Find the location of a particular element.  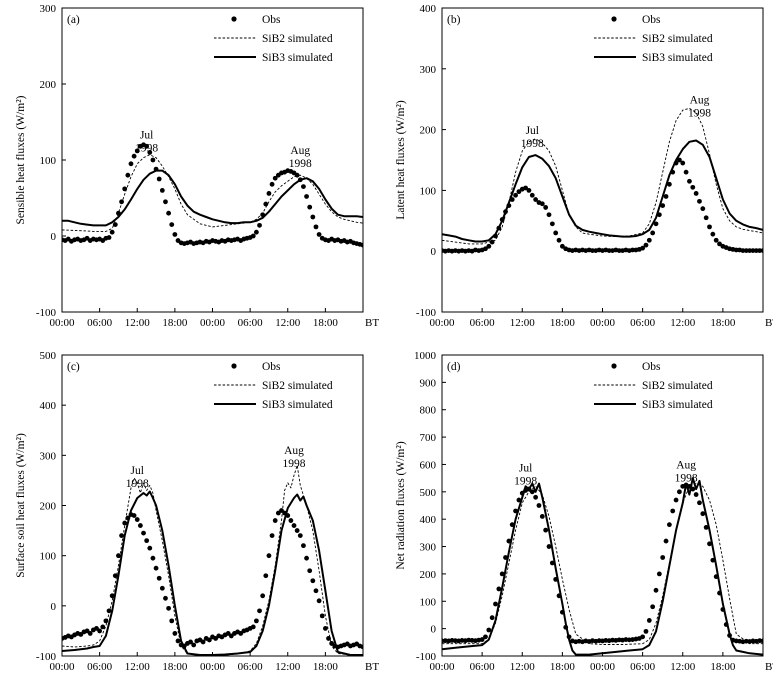

y-tick-label: 800 is located at coordinates (428, 411).